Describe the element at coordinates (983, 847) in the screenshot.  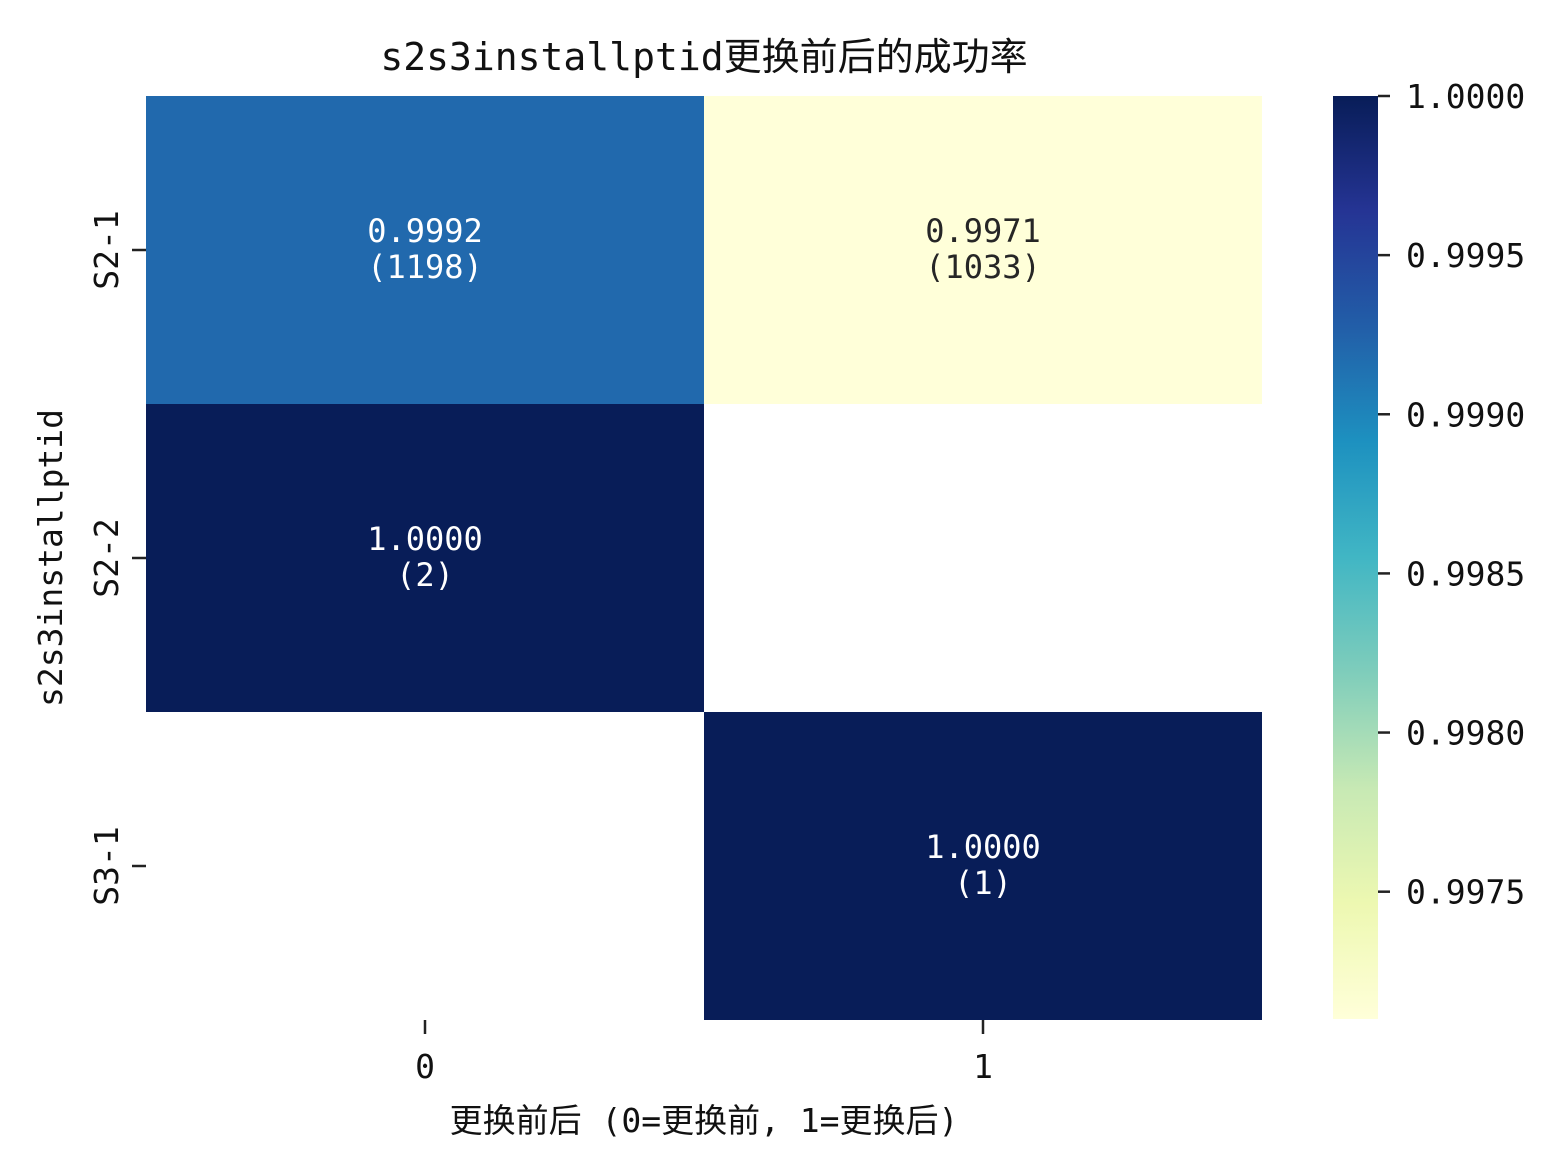
I see `cell-value-label-3: 1.0000` at that location.